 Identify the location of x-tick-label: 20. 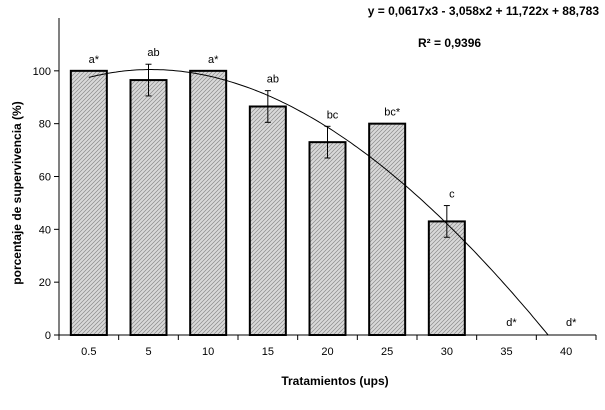
(327, 352).